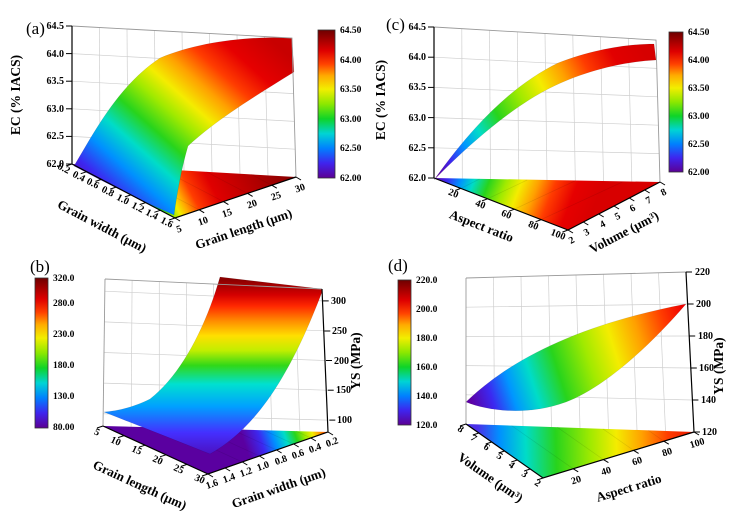 The width and height of the screenshot is (737, 513). Describe the element at coordinates (203, 222) in the screenshot. I see `tick-label: 10` at that location.